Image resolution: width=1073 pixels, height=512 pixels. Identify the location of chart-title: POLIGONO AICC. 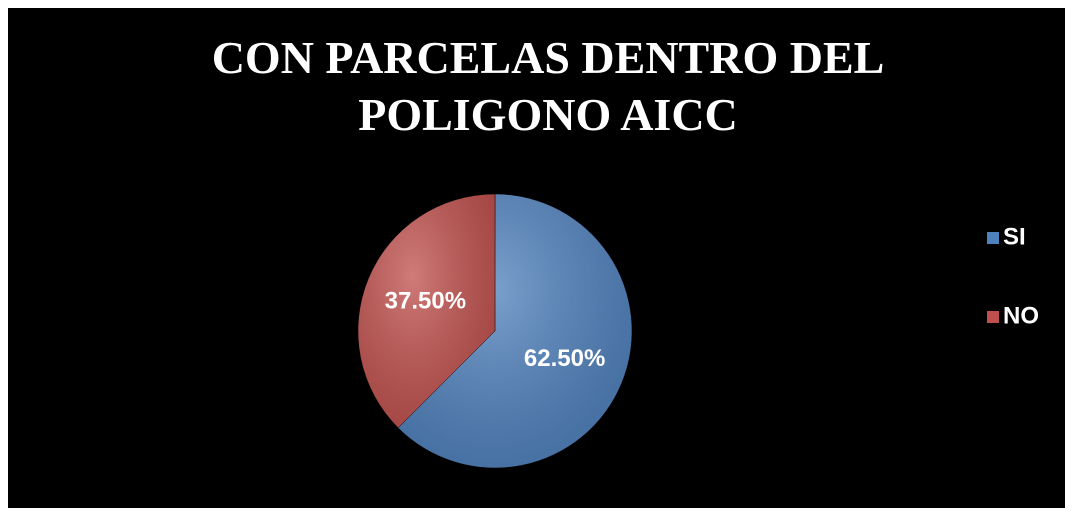
(548, 114).